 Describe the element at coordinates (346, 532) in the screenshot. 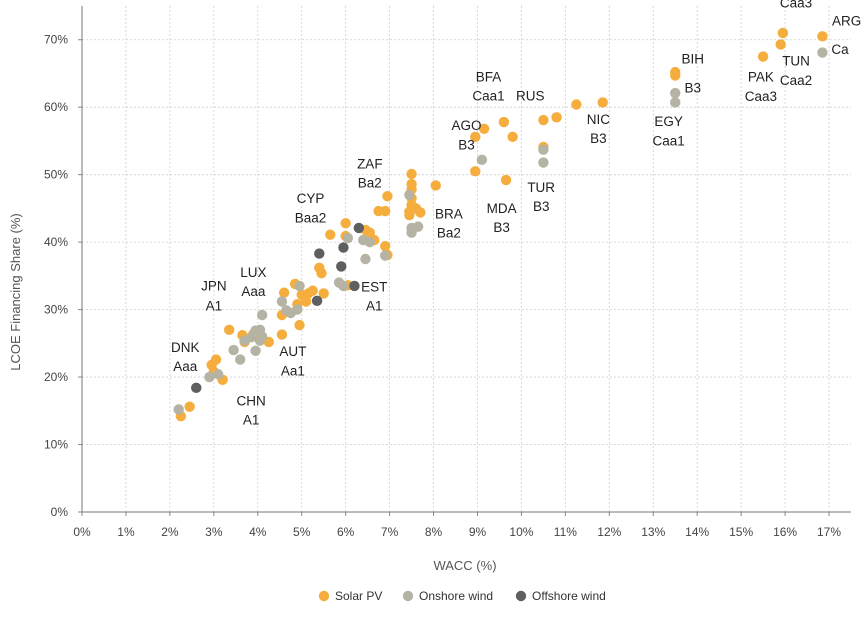

I see `x-tick-label: 6%` at that location.